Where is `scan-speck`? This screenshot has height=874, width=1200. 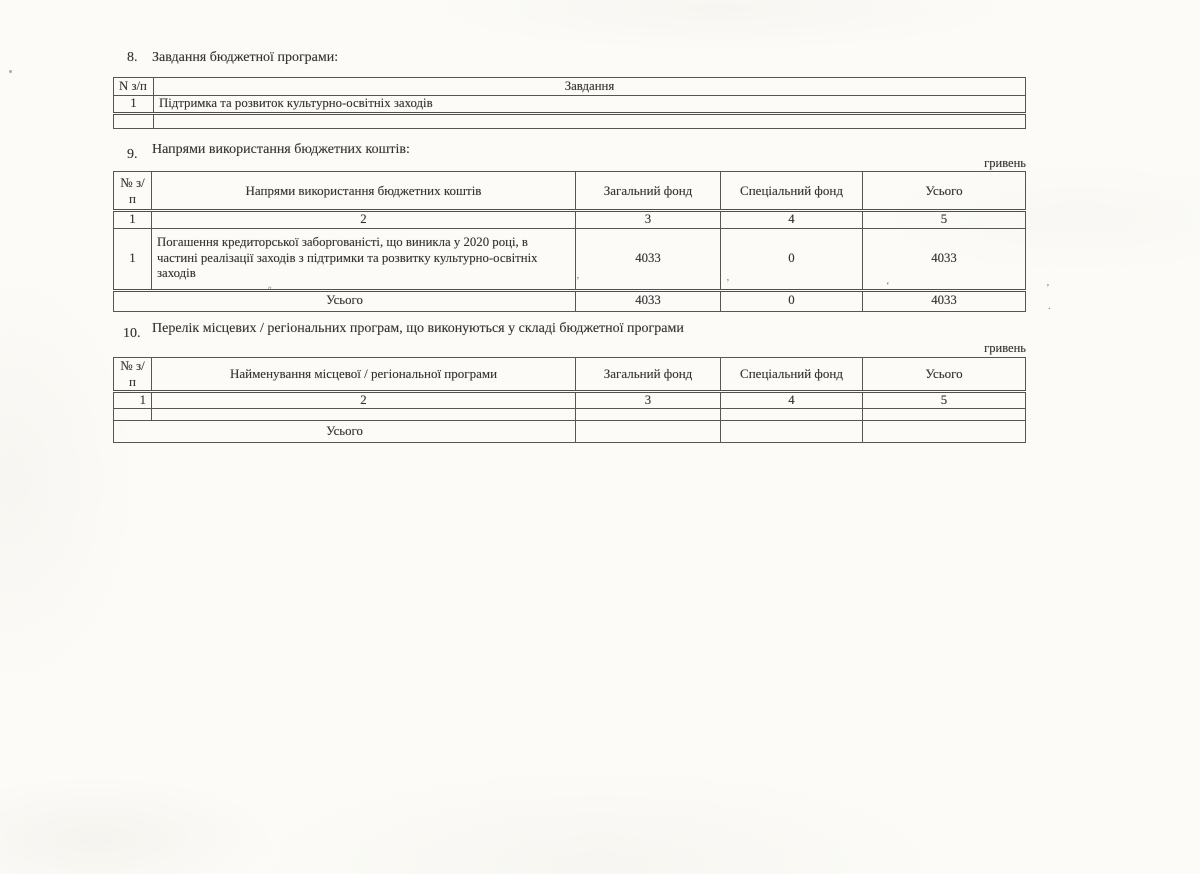
scan-speck is located at coordinates (10, 71).